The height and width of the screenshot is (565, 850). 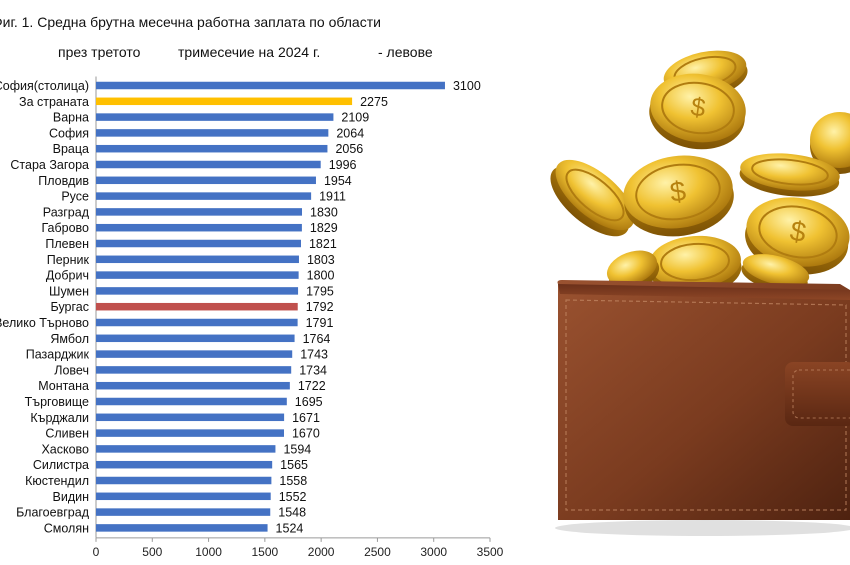 I want to click on category-label: Хасково, so click(x=65, y=449).